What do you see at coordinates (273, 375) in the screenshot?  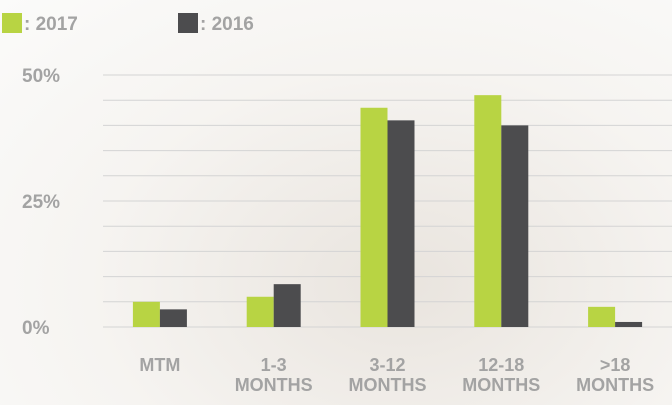 I see `x-tick-label: 1-3 MONTHS` at bounding box center [273, 375].